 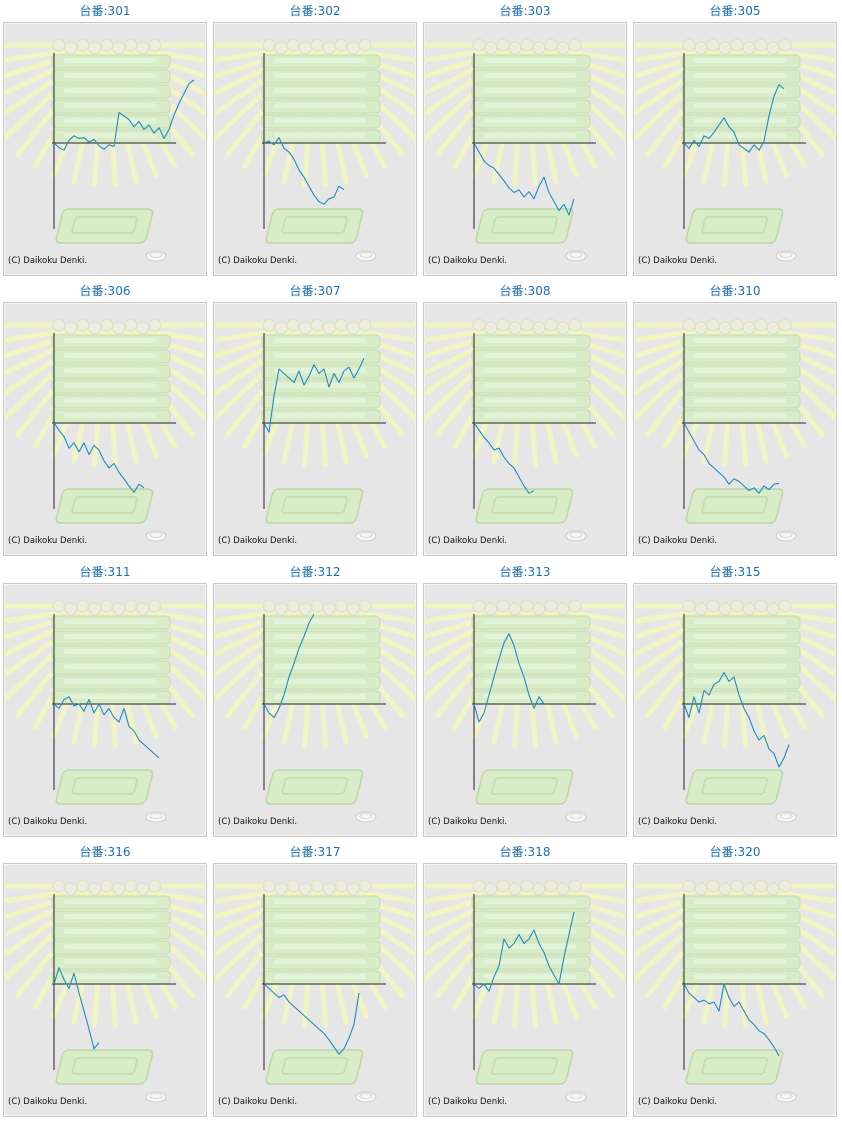 I want to click on machine-number-title: 台番:312, so click(x=315, y=572).